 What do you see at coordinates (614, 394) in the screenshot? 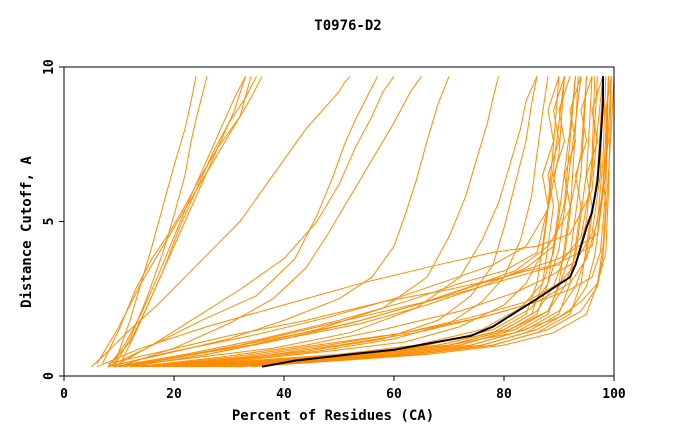
I see `x-tick-label: 100` at bounding box center [614, 394].